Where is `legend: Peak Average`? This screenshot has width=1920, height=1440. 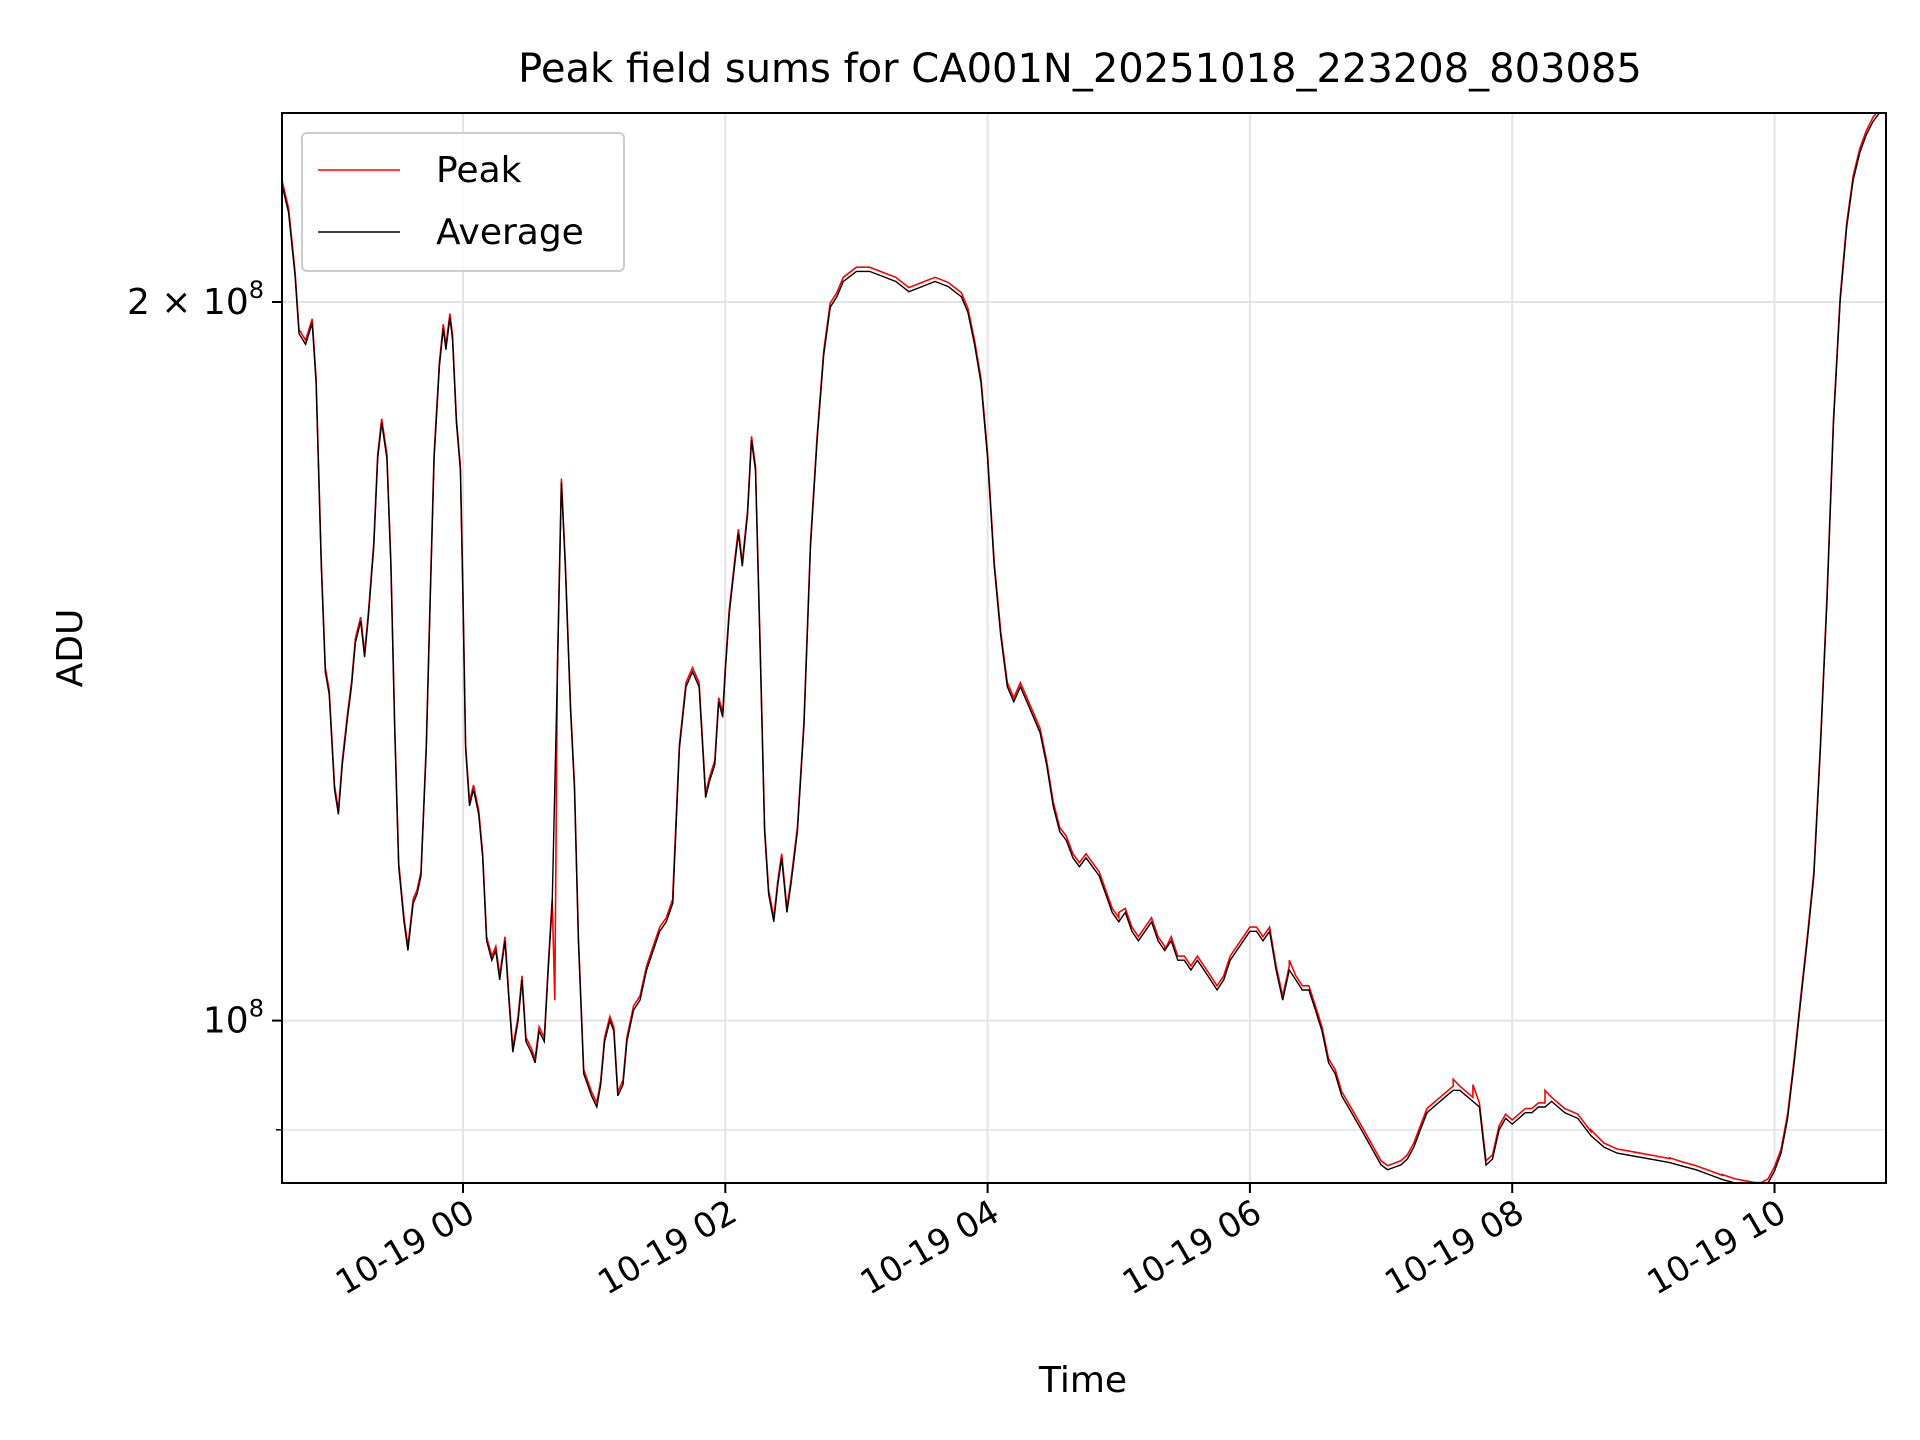
legend: Peak Average is located at coordinates (463, 202).